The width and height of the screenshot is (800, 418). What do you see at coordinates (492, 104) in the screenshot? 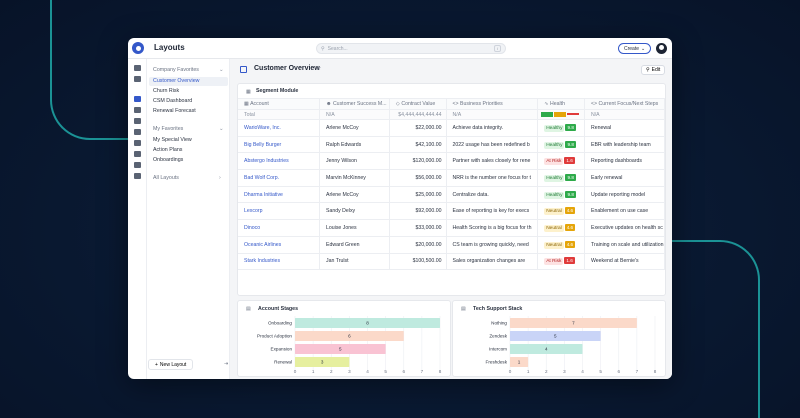
I see `column-header-business-priorities: <> Business Priorities` at bounding box center [492, 104].